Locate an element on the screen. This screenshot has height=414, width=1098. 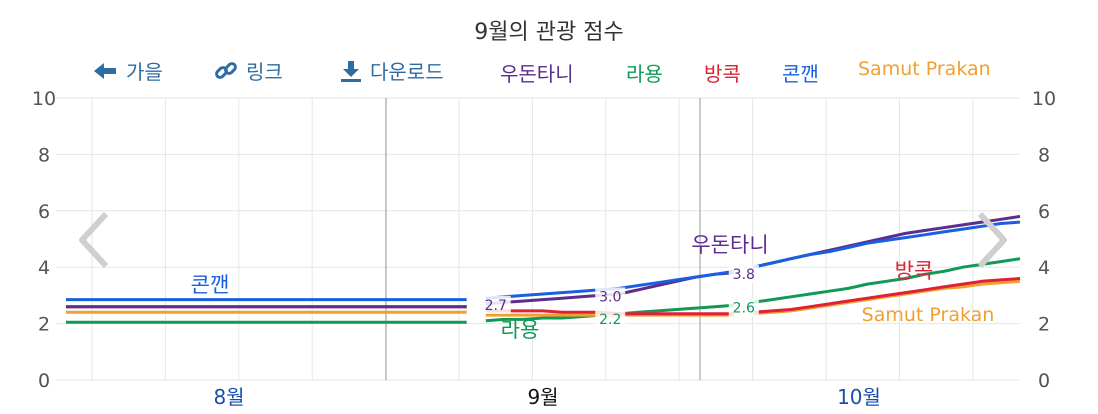
series-label-udon: 우돈타니 is located at coordinates (729, 245).